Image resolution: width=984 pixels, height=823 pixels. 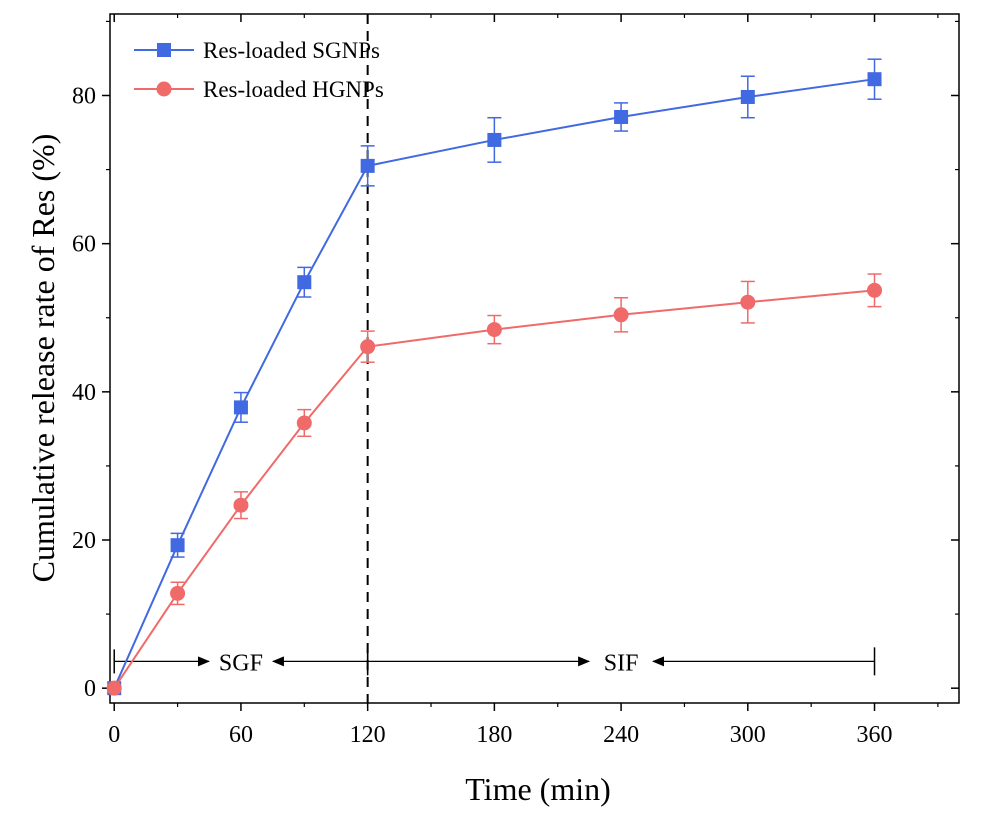 I want to click on x-tick-label: 360, so click(x=875, y=735).